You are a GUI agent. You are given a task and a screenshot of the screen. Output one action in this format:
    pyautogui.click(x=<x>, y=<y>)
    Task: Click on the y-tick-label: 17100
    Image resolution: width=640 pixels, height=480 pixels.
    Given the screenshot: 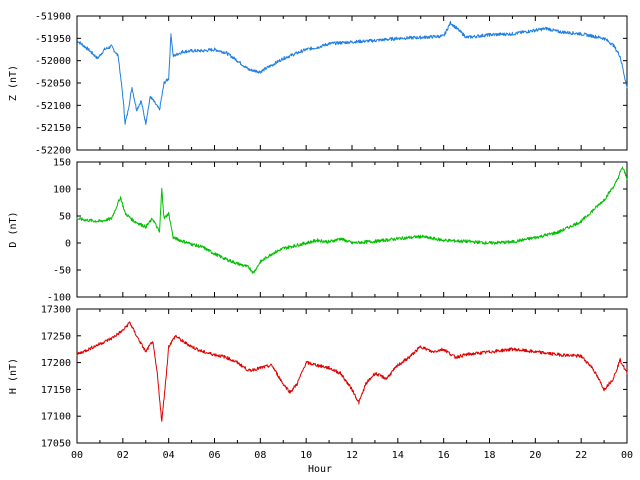 What is the action you would take?
    pyautogui.click(x=56, y=417)
    